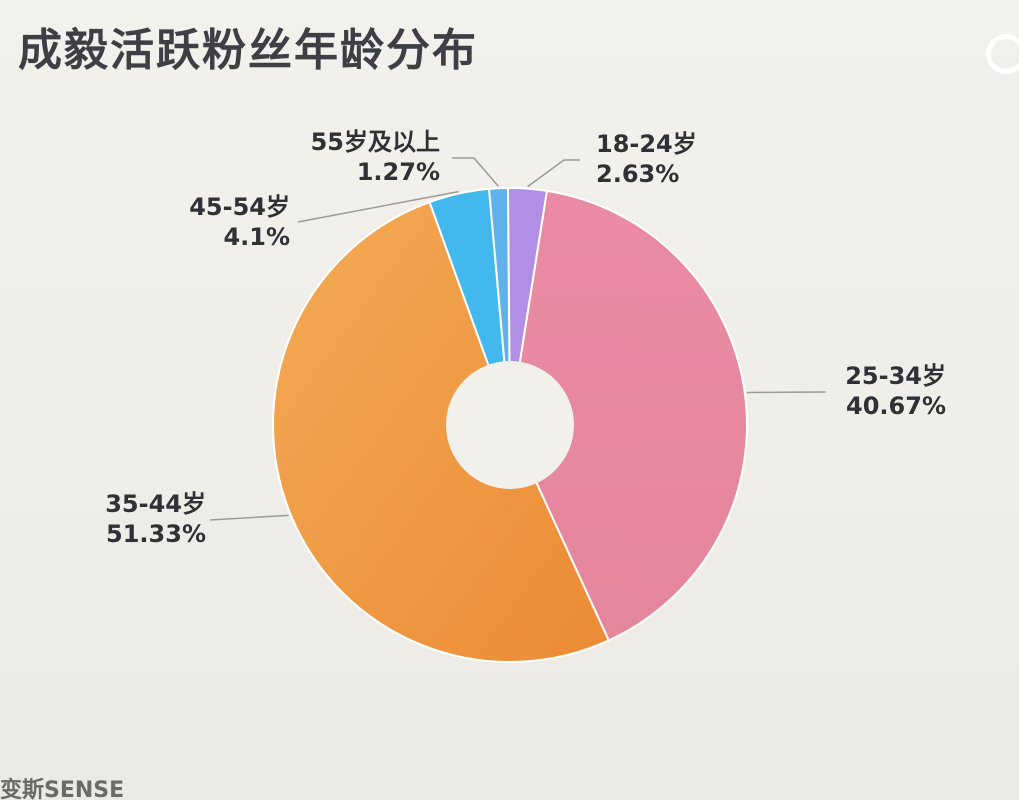 This screenshot has width=1019, height=800. I want to click on label-55-plus-category: 55岁及以上, so click(375, 142).